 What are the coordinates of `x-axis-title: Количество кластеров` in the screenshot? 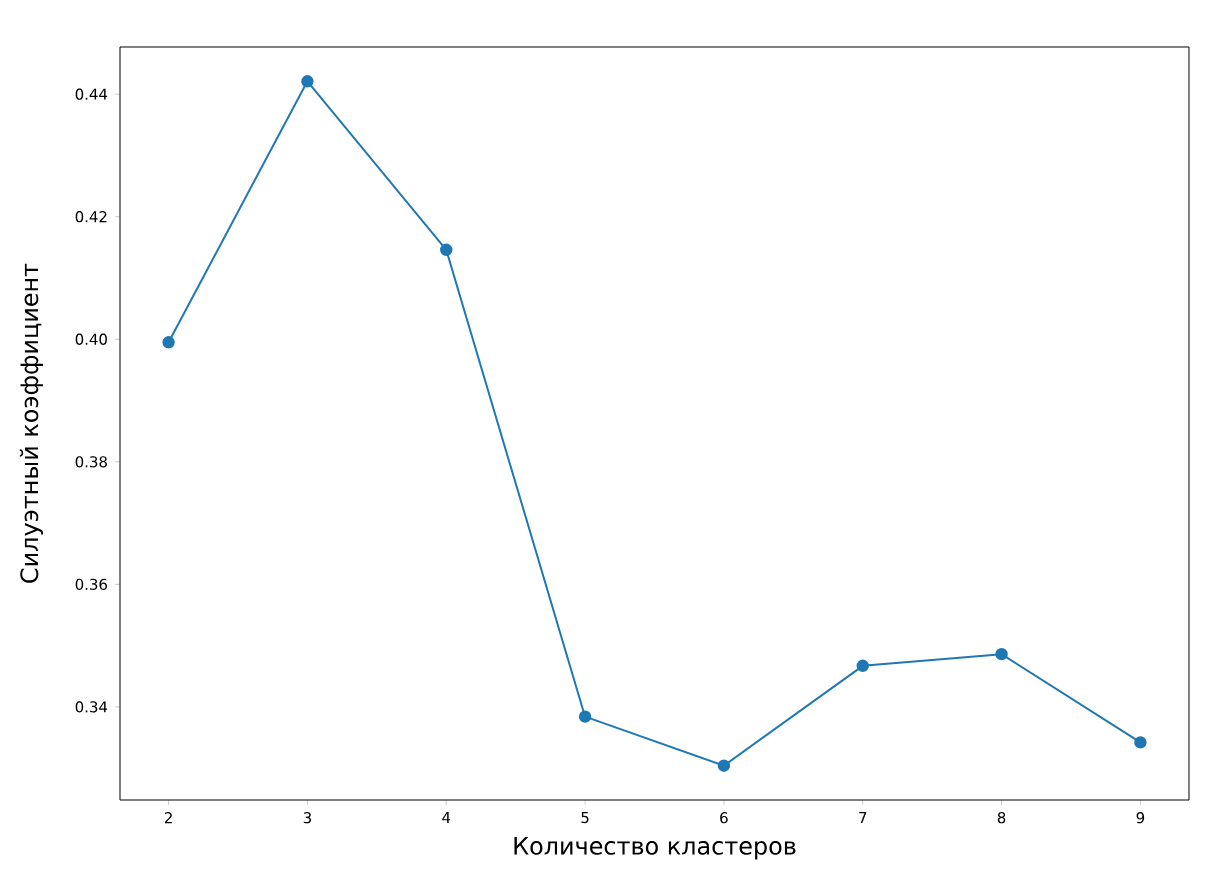 It's located at (655, 848).